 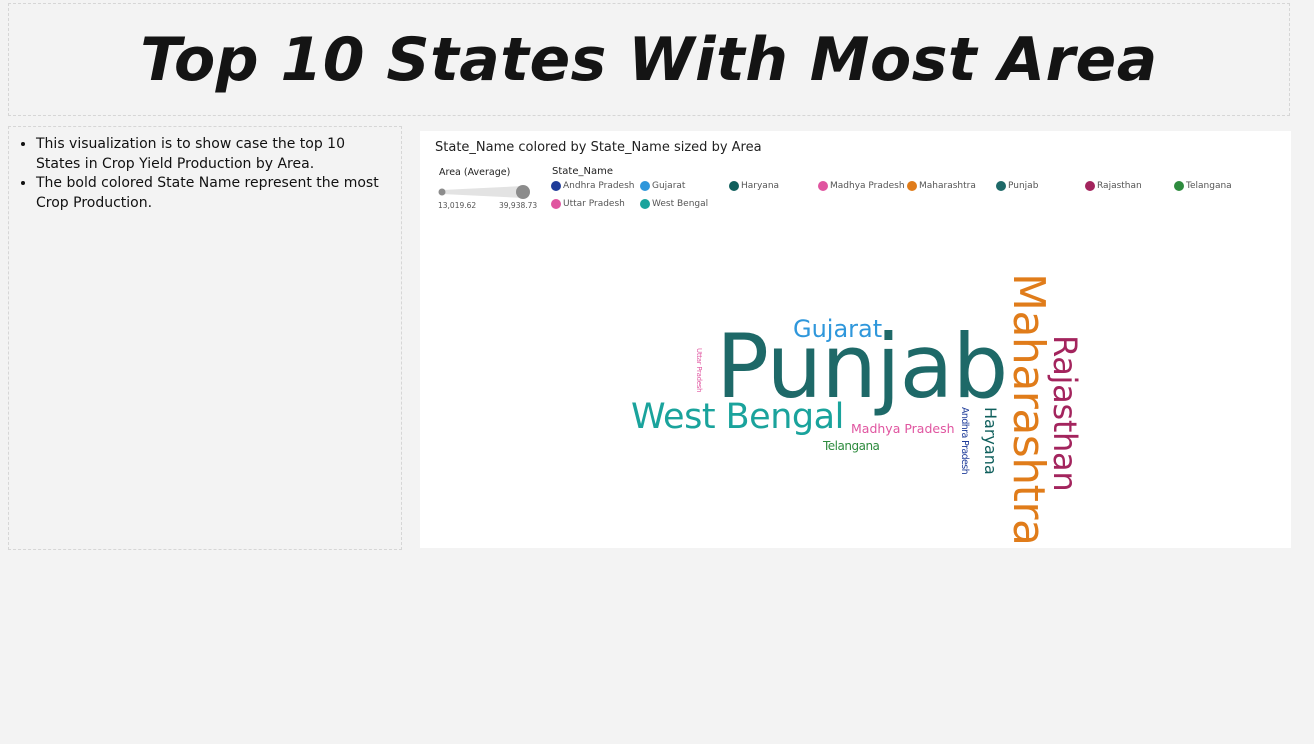 What do you see at coordinates (594, 204) in the screenshot?
I see `legend-label: Uttar Pradesh` at bounding box center [594, 204].